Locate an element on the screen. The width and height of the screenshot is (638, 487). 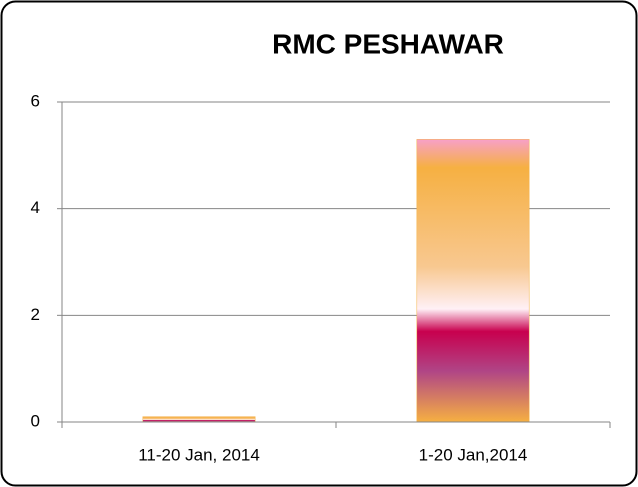
y-tick-label: 6 is located at coordinates (35, 100).